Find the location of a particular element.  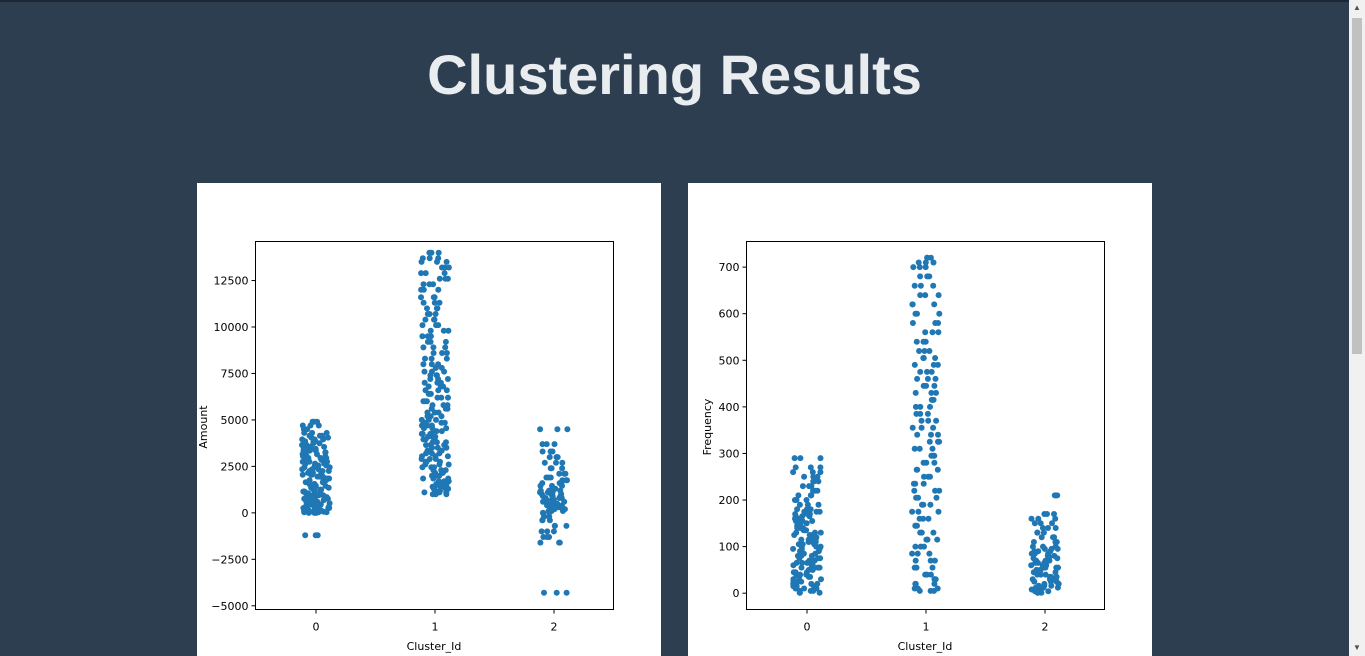

scroll-down-arrow-icon: ▼ is located at coordinates (1357, 647).